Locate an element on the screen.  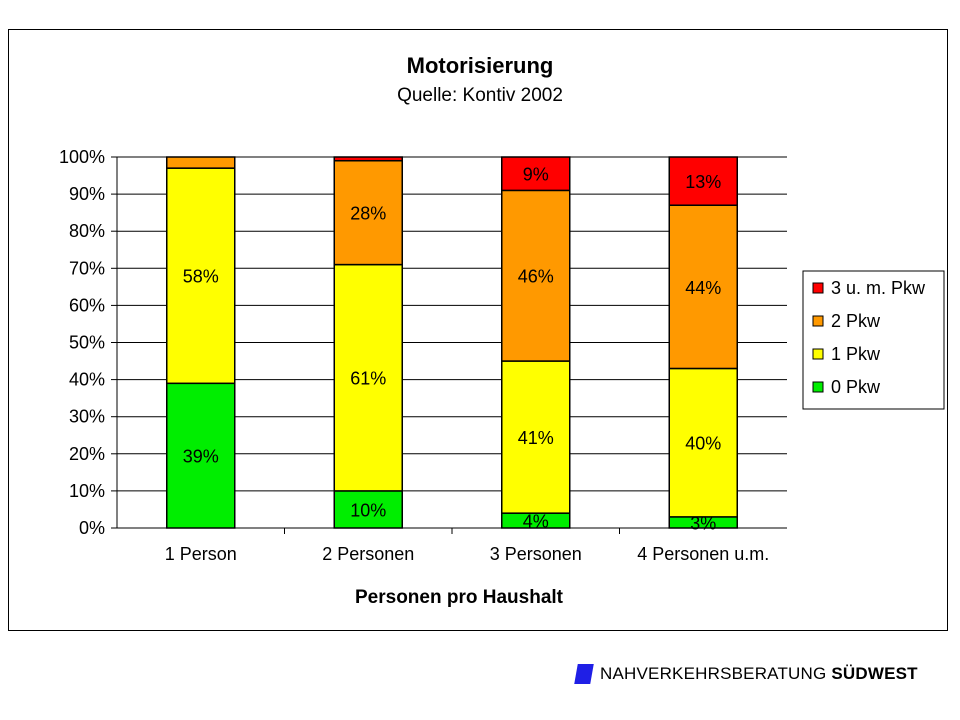
y-tick-label: 90% is located at coordinates (87, 194).